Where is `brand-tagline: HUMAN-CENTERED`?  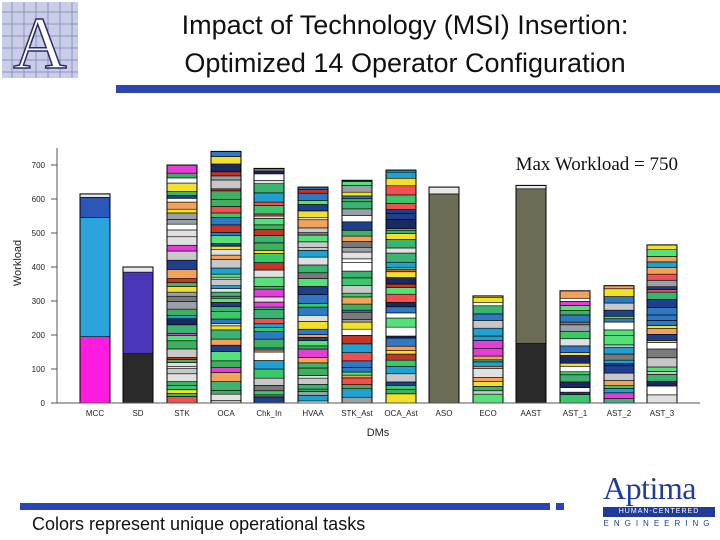 brand-tagline: HUMAN-CENTERED is located at coordinates (659, 512).